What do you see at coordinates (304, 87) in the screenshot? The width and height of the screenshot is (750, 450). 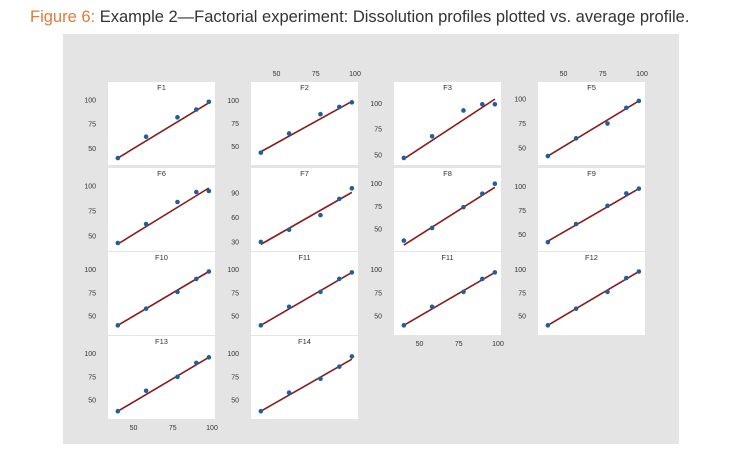 I see `panel-title: F2` at bounding box center [304, 87].